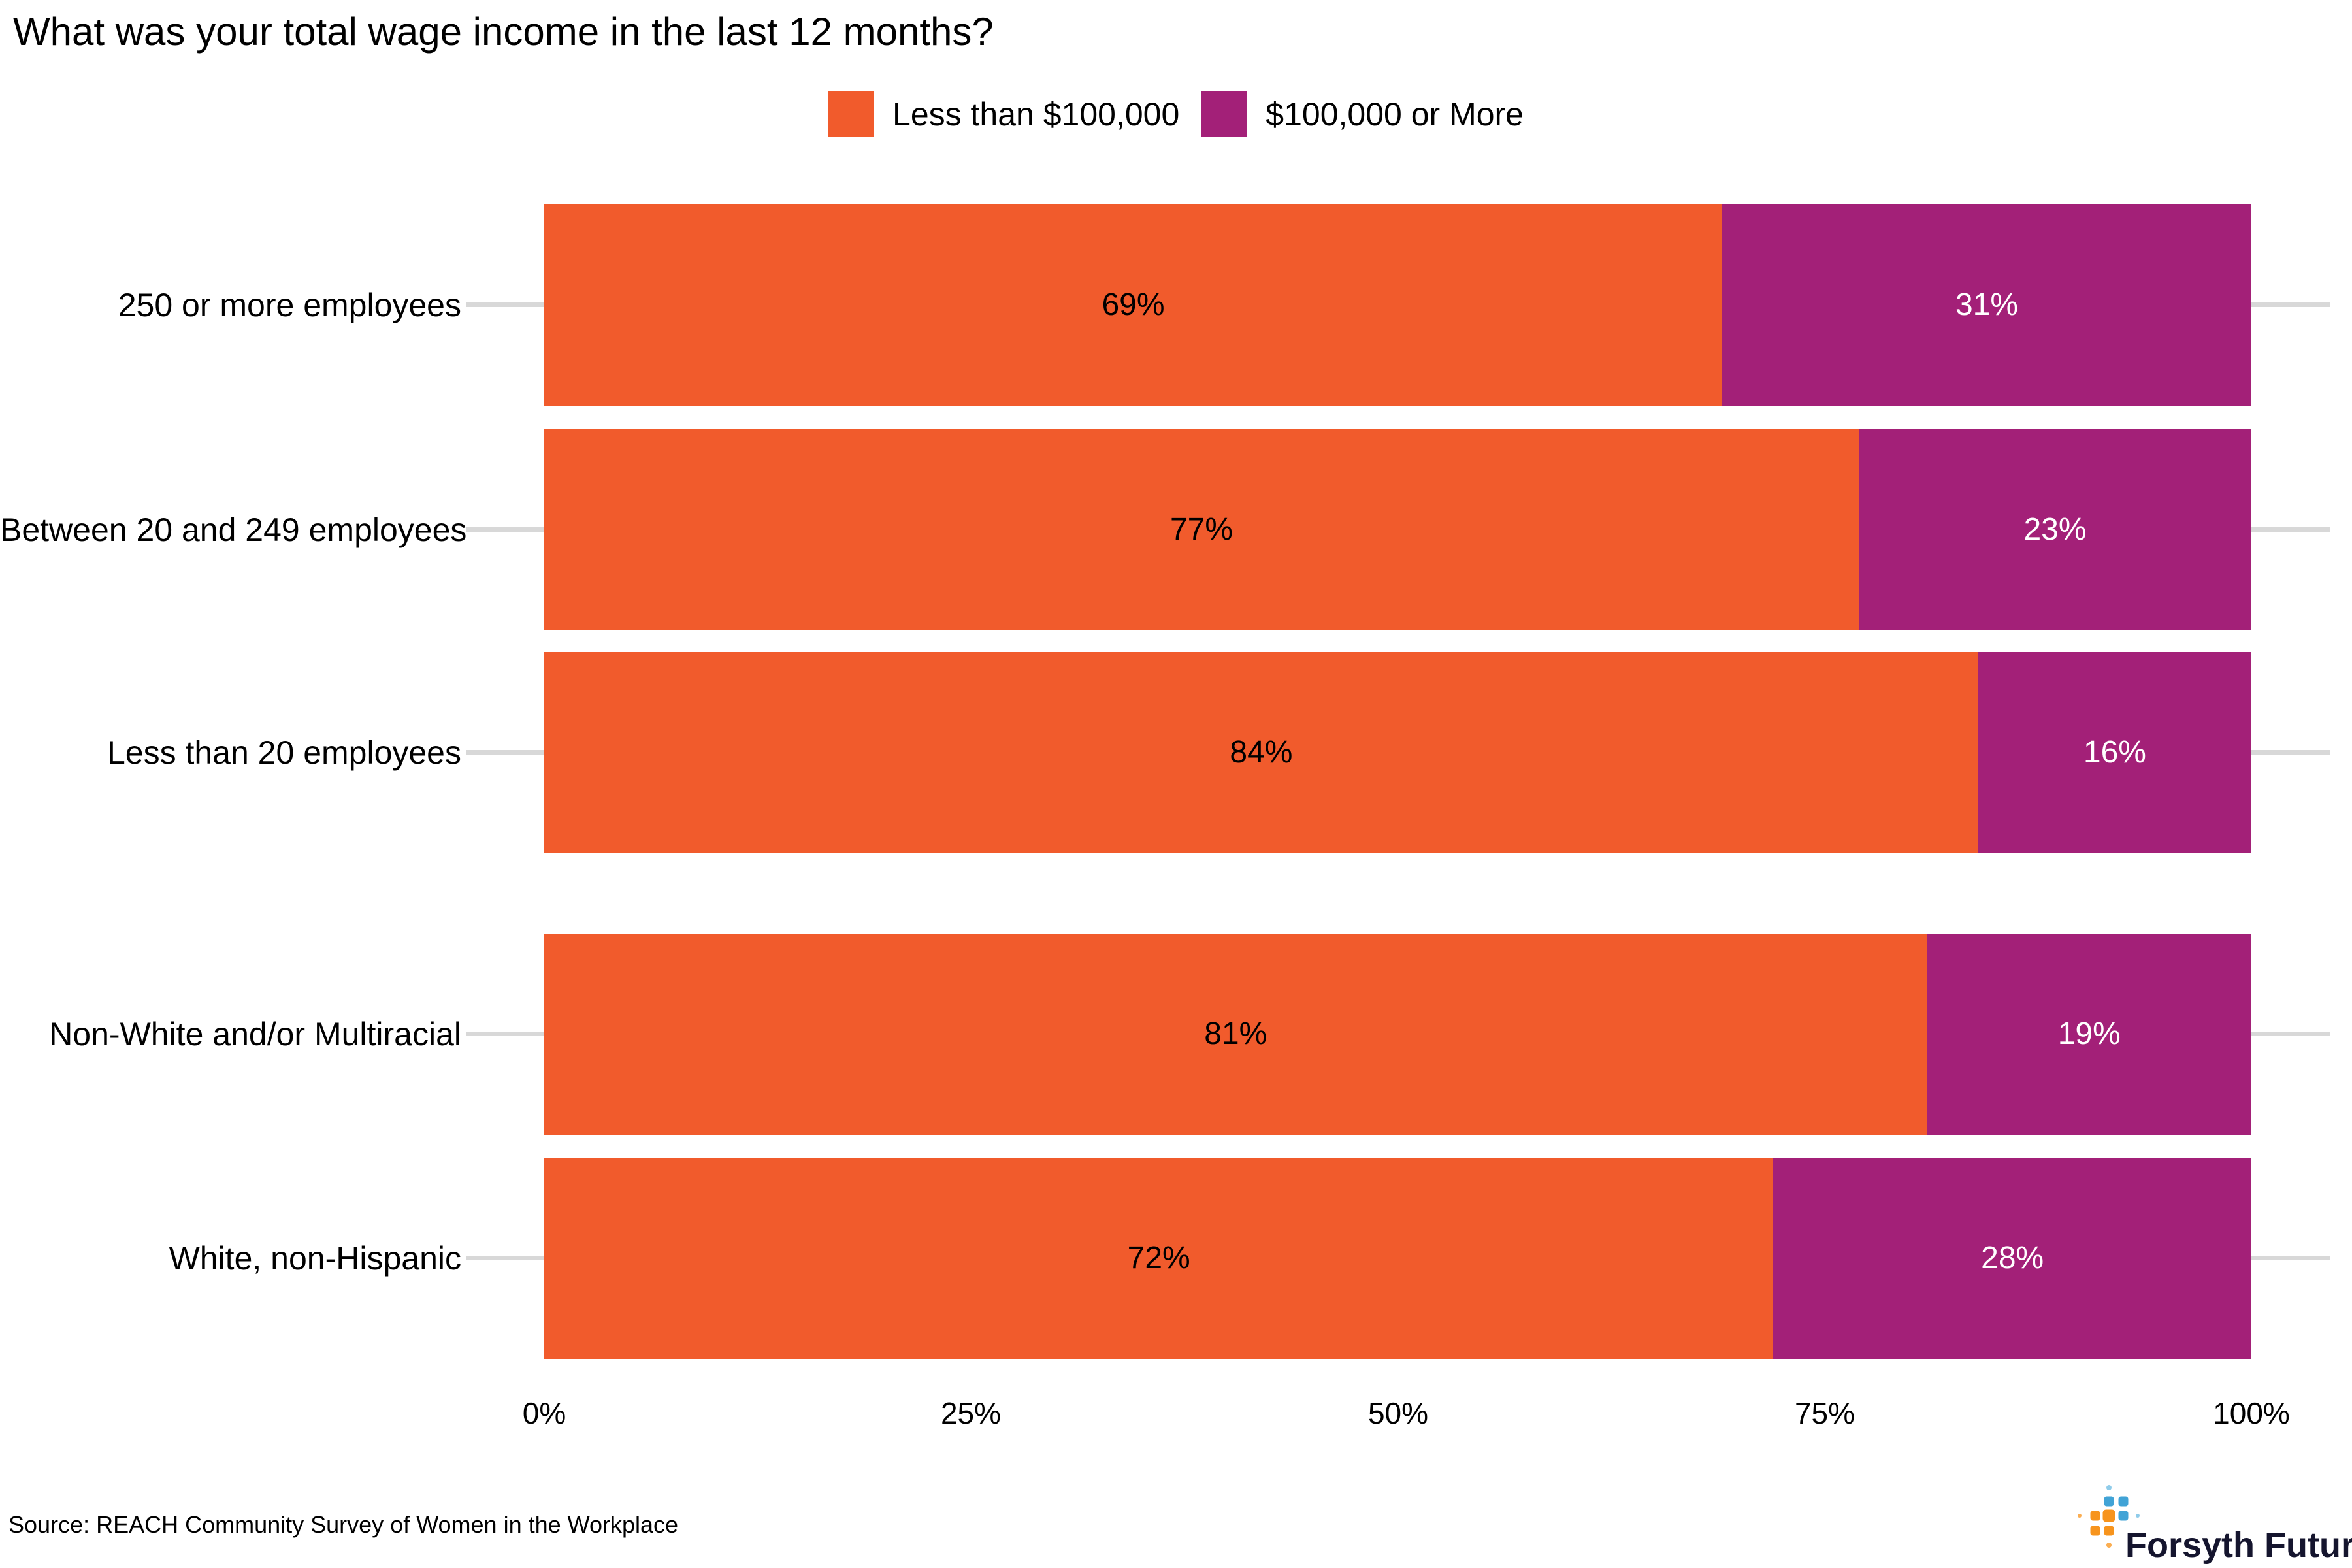  I want to click on x-axis-tick-label: 25%, so click(971, 1413).